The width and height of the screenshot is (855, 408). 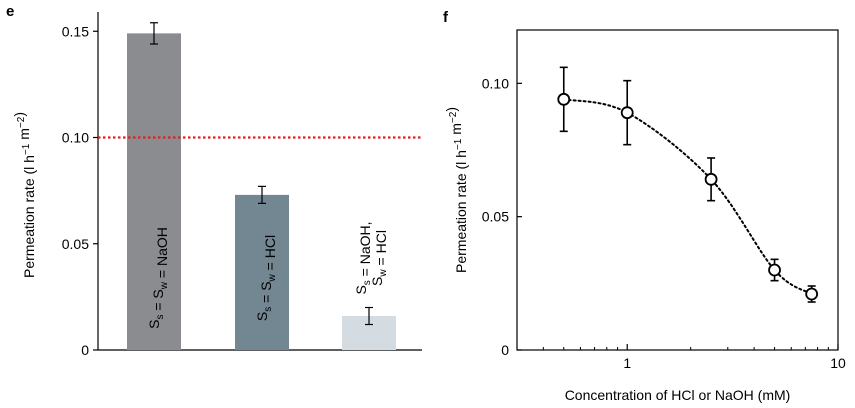 What do you see at coordinates (24, 195) in the screenshot?
I see `y-axis-title-e: Permeation rate (l h−1 m−2)` at bounding box center [24, 195].